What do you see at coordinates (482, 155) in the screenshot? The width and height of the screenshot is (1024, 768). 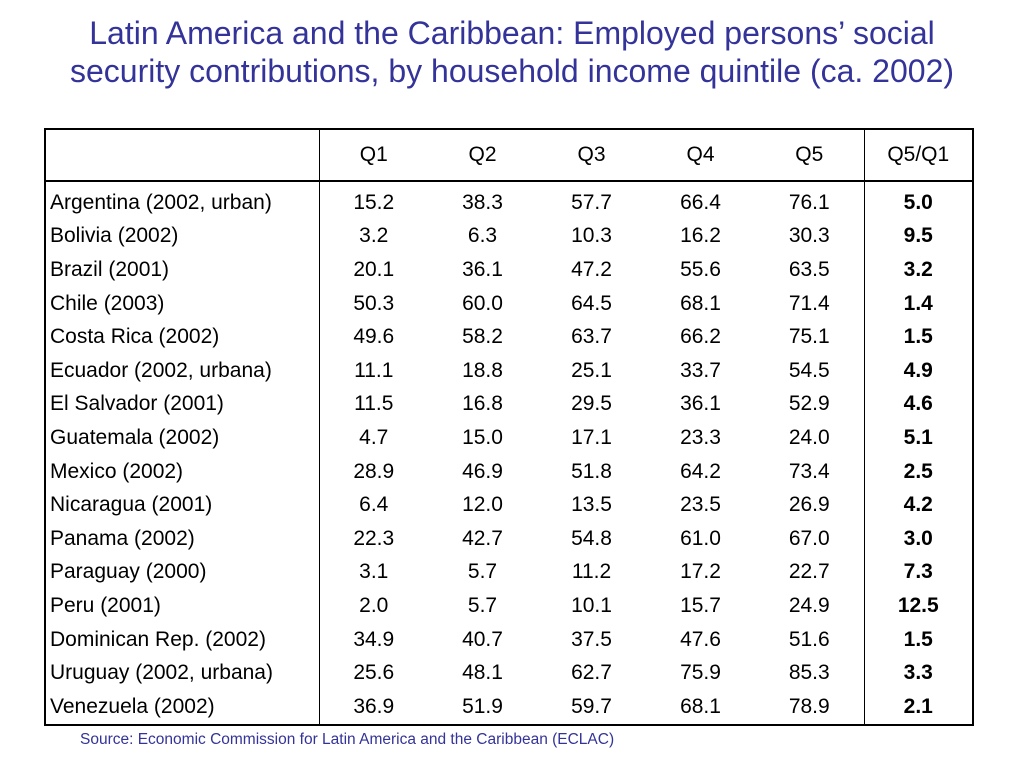 I see `column-header-q2: Q2` at bounding box center [482, 155].